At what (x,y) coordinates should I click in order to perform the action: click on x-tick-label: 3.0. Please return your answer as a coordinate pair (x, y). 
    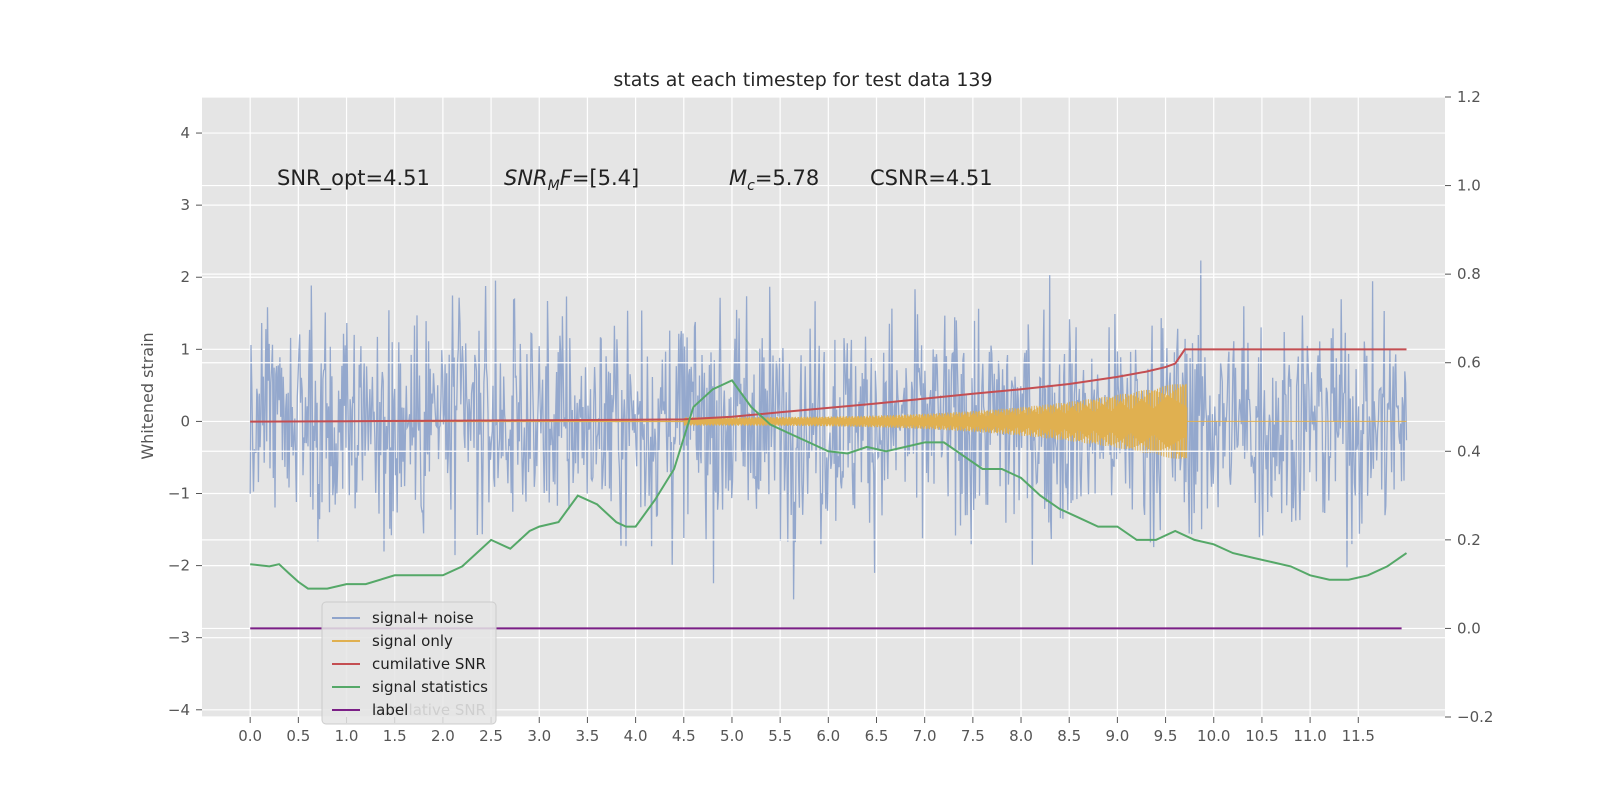
    Looking at the image, I should click on (539, 736).